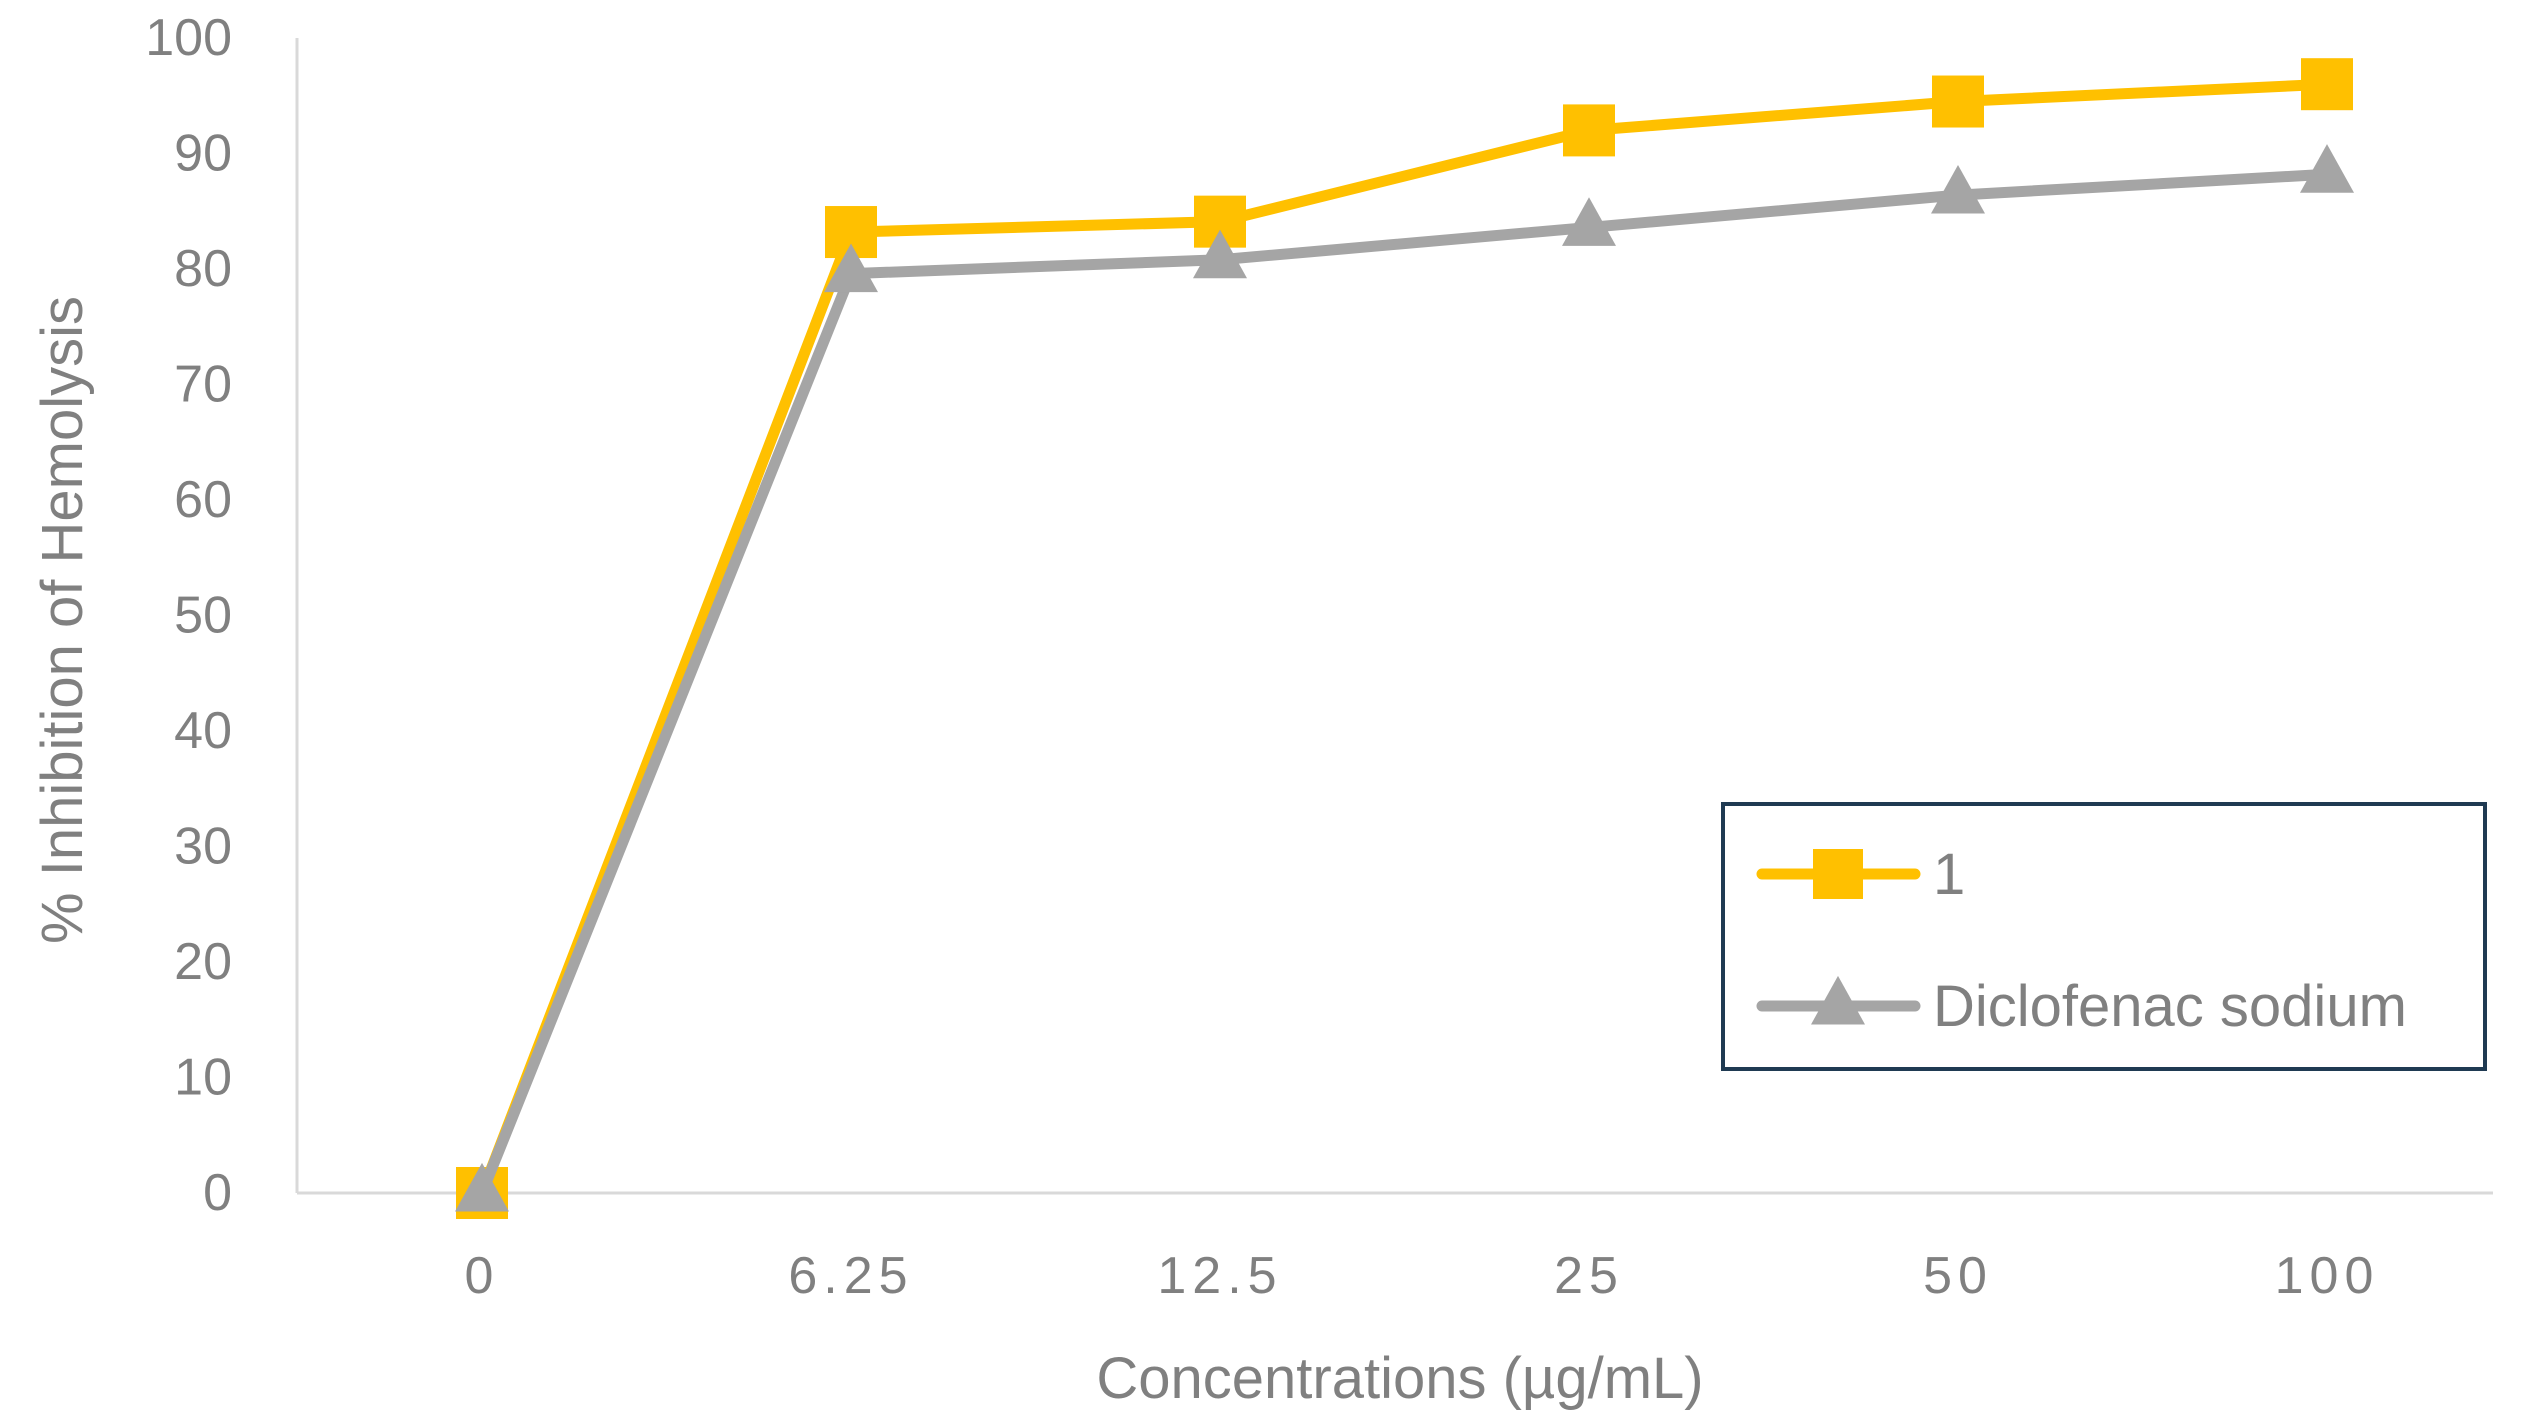 This screenshot has width=2526, height=1424. I want to click on y-tick-label: 20, so click(203, 962).